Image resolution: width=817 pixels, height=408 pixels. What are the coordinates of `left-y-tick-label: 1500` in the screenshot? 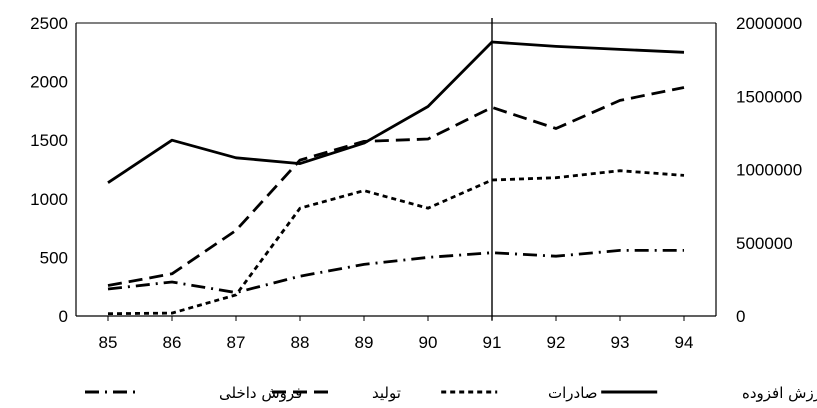 It's located at (49, 140).